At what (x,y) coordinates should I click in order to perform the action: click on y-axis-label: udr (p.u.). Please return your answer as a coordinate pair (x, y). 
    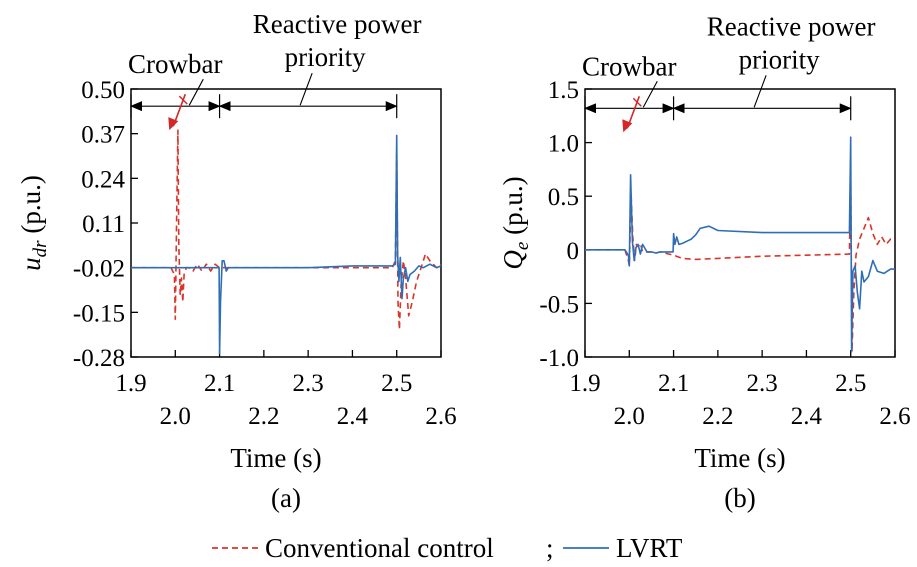
    Looking at the image, I should click on (33, 223).